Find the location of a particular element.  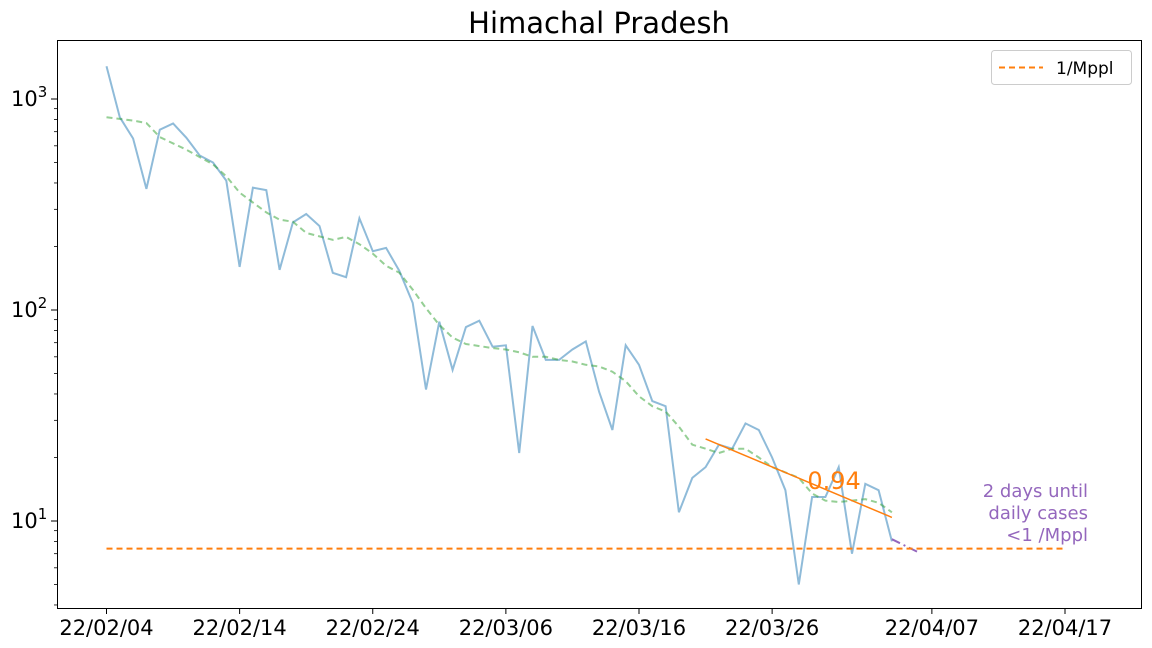

x-tick-label: 22/02/24 is located at coordinates (373, 628).